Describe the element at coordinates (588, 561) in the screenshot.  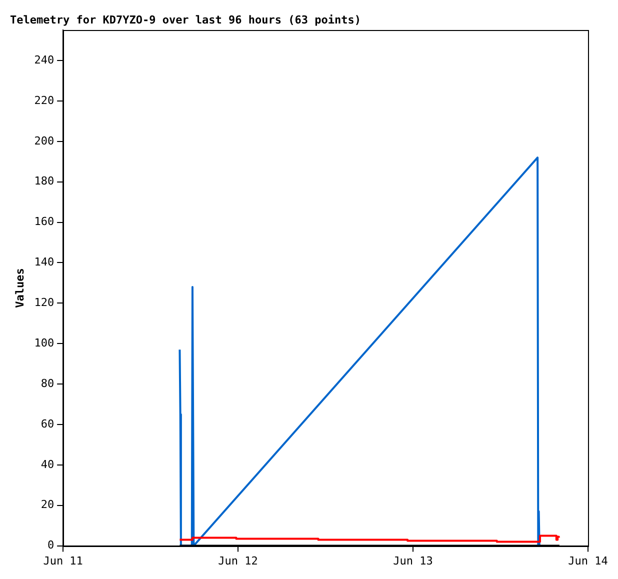
I see `x-tick-label: Jun 14` at that location.